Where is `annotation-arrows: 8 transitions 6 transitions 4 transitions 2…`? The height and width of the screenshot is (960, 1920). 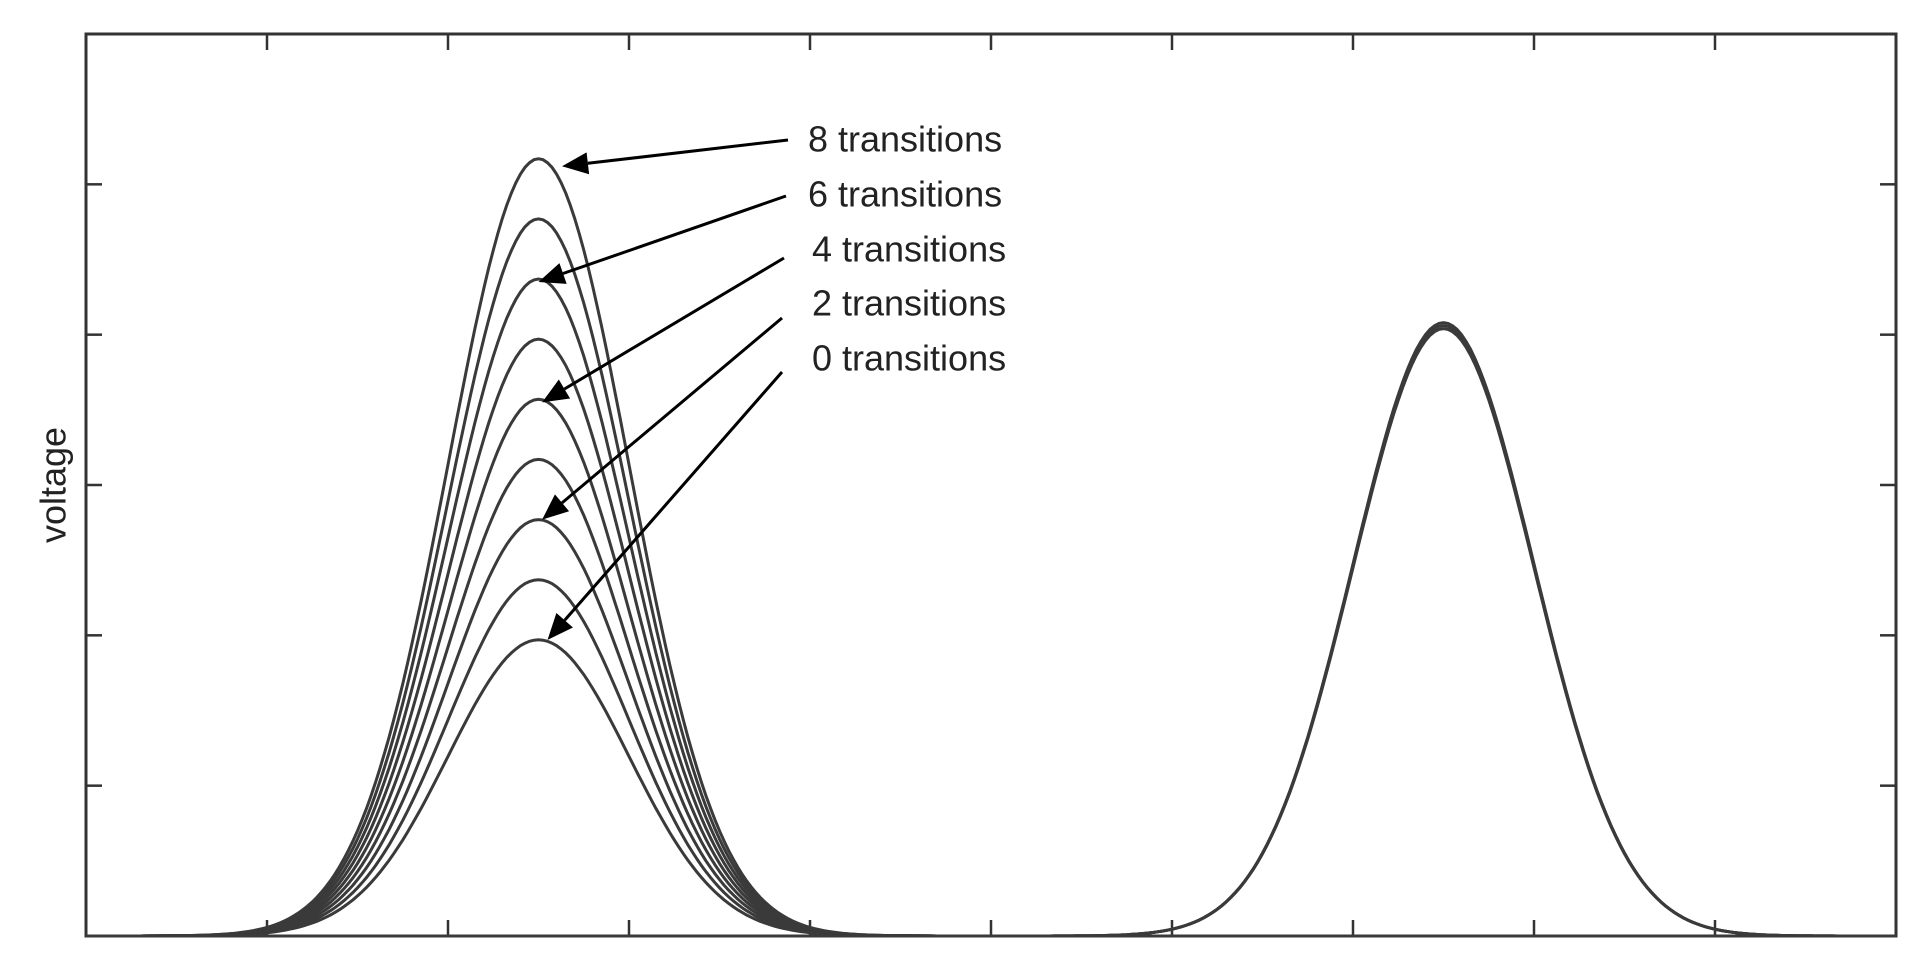 annotation-arrows: 8 transitions 6 transitions 4 transitions 2… is located at coordinates (772, 379).